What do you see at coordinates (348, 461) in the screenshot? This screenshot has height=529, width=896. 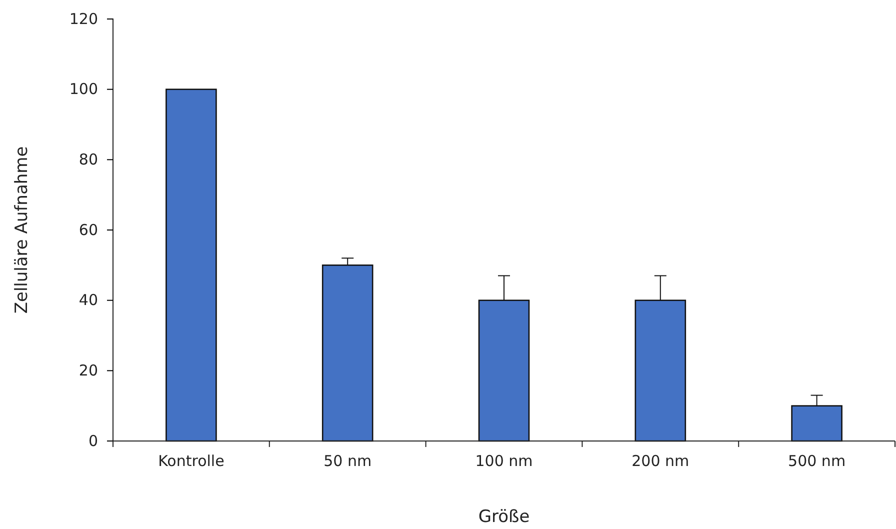 I see `x-tick-label: 50 nm` at bounding box center [348, 461].